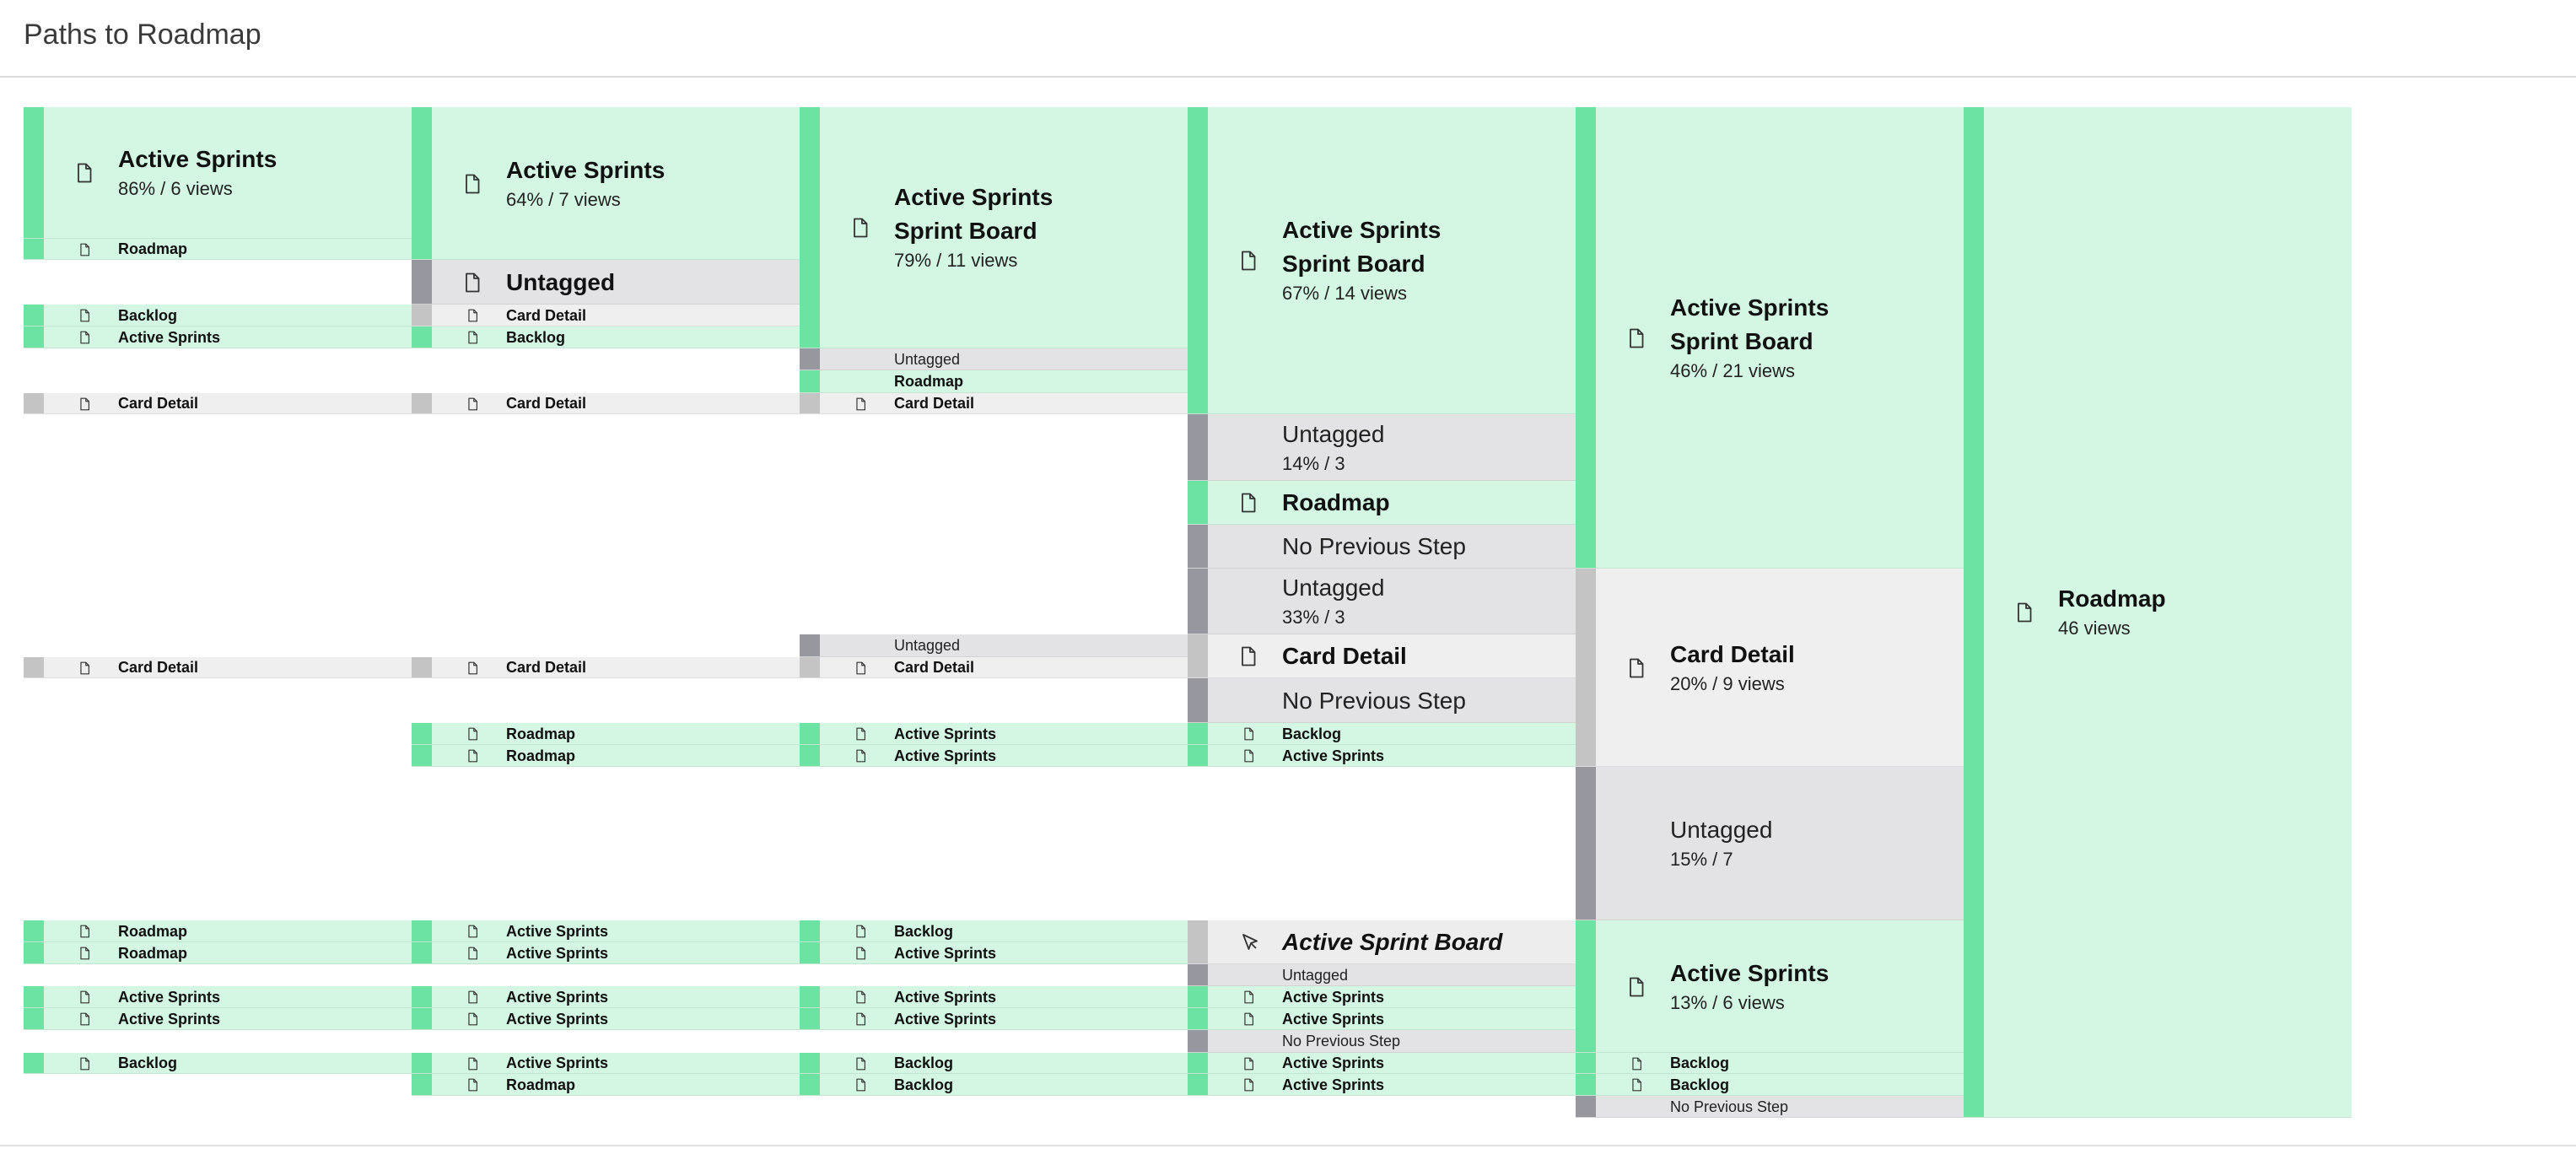  I want to click on event-node: Active Sprint Board, so click(1382, 942).